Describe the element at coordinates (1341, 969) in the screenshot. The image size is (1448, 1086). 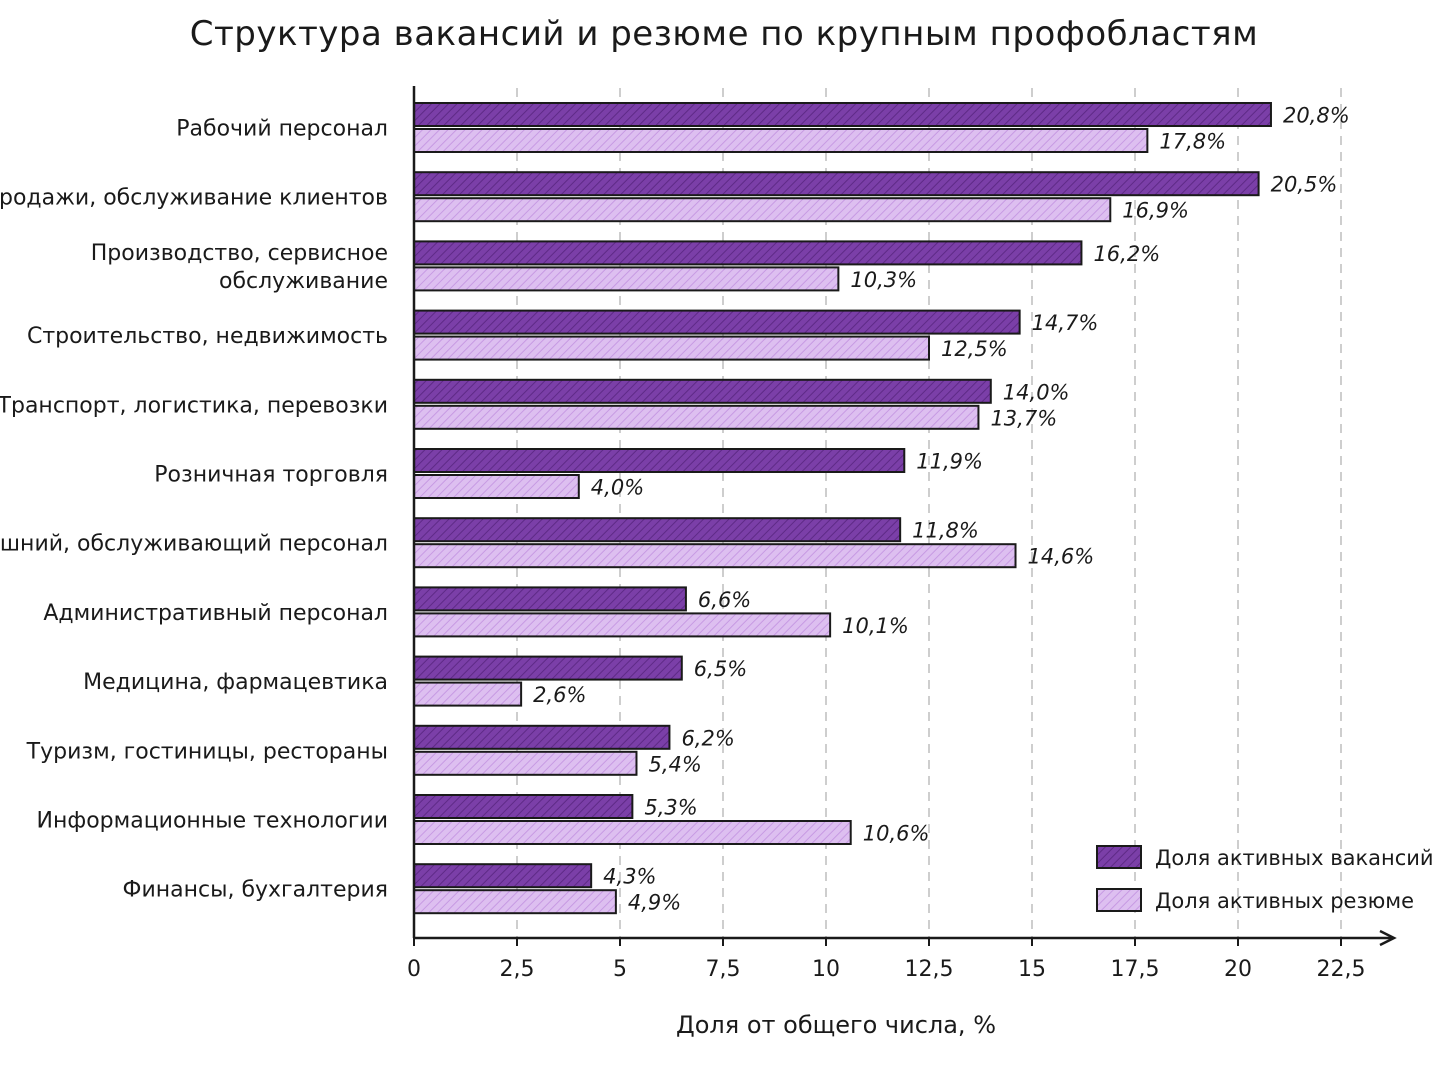
I see `x-tick-label: 22,5` at that location.